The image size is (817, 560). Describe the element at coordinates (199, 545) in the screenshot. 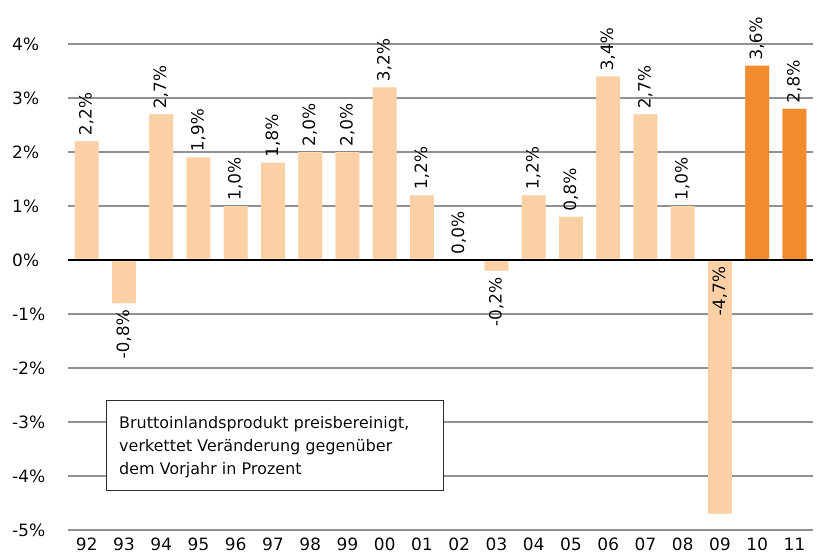

I see `x-tick-label: 95` at that location.